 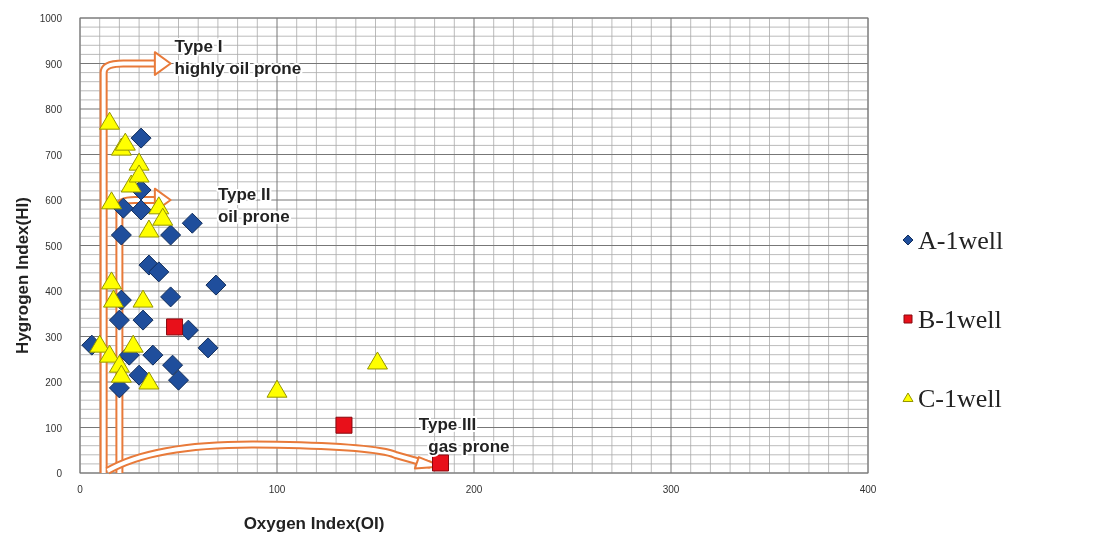 What do you see at coordinates (54, 64) in the screenshot?
I see `y-tick-label: 900` at bounding box center [54, 64].